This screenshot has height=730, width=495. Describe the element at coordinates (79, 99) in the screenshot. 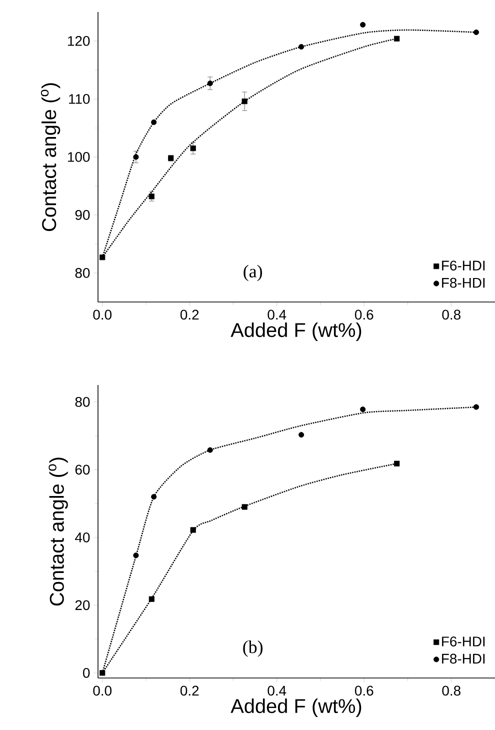

I see `y-tick-label: 110` at that location.